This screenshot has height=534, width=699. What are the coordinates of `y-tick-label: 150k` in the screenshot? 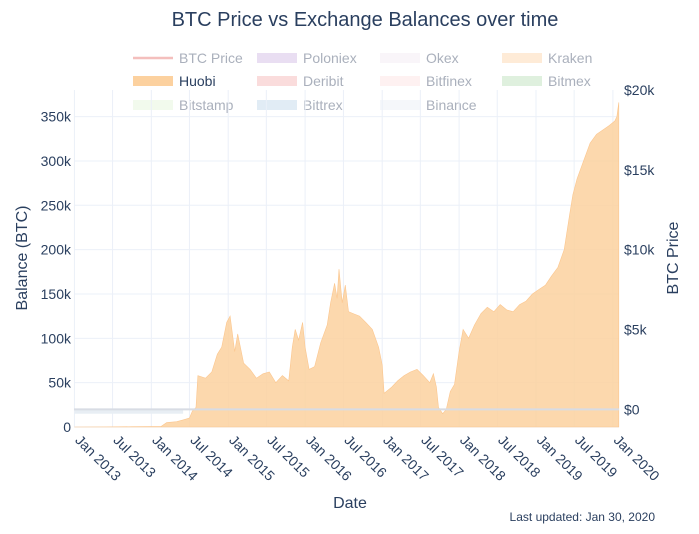 It's located at (56, 294).